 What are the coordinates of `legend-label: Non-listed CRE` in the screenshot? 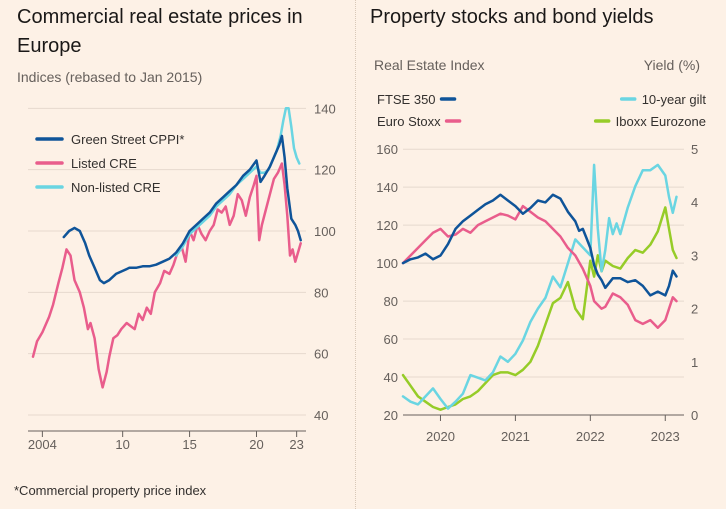 It's located at (116, 187).